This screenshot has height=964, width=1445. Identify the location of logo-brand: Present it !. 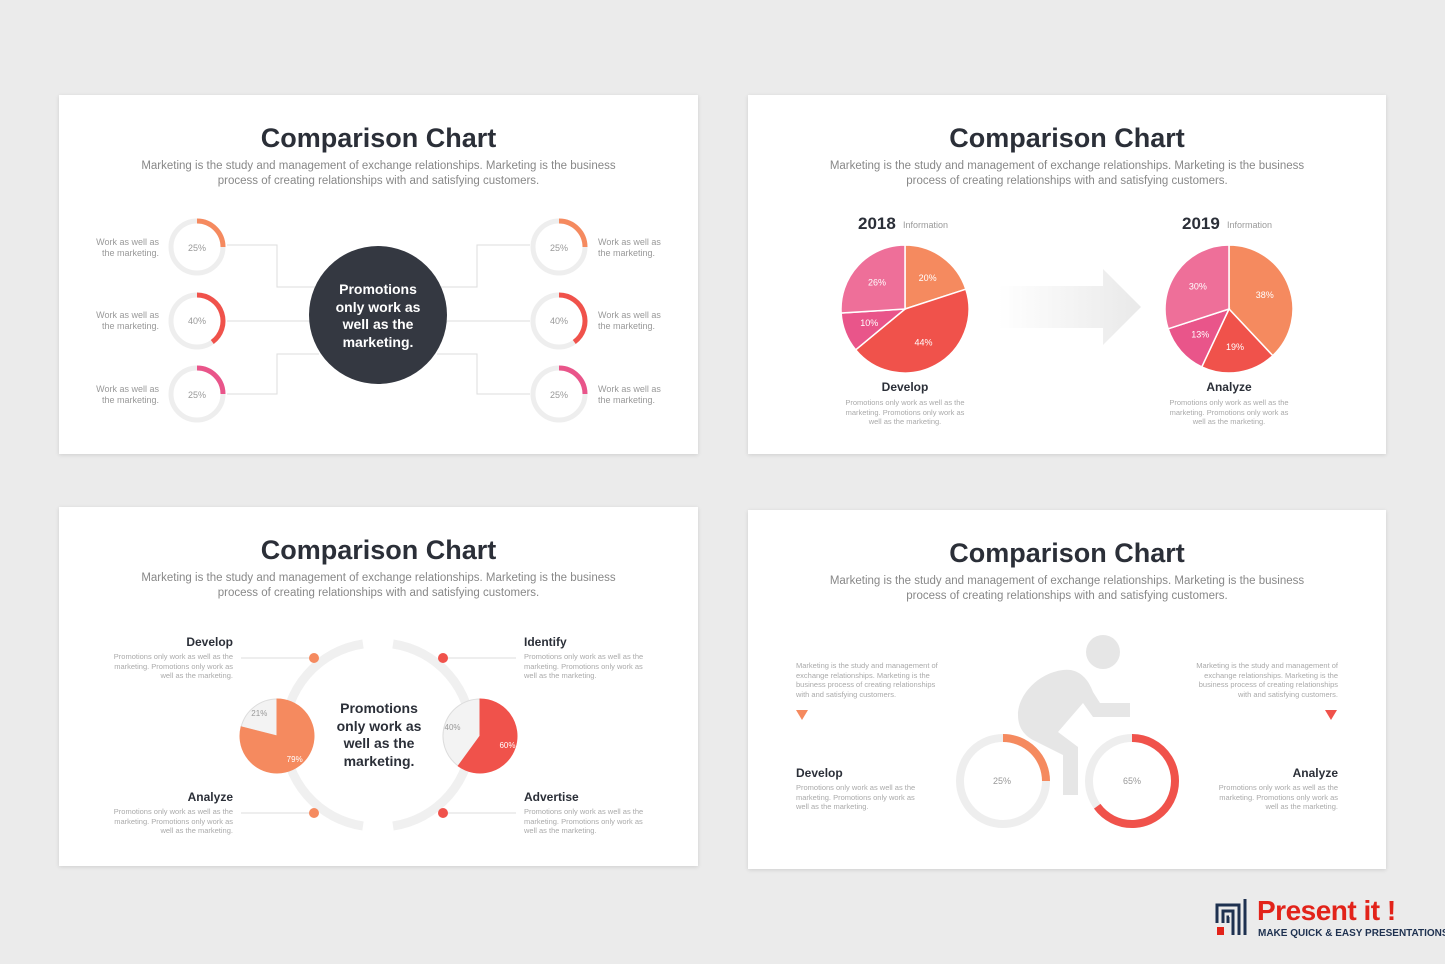
(1326, 910).